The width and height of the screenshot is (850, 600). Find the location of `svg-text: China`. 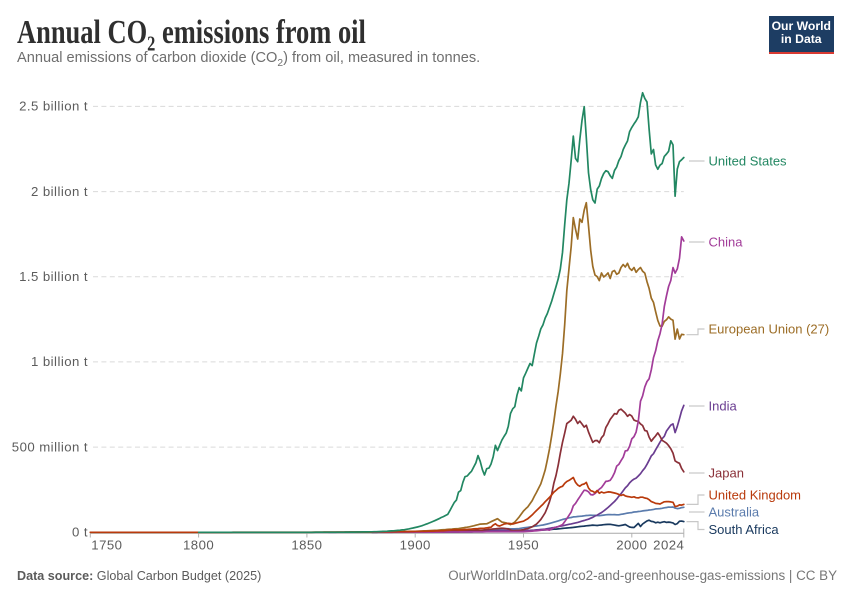

svg-text: China is located at coordinates (726, 241).